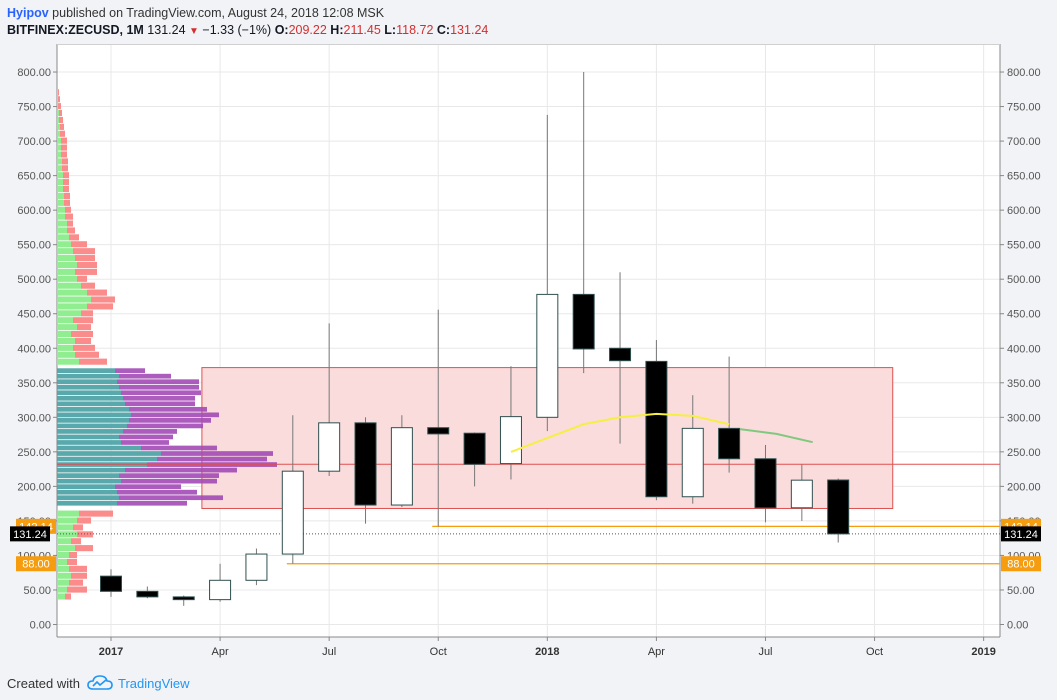 The height and width of the screenshot is (700, 1057). Describe the element at coordinates (75, 30) in the screenshot. I see `symbol-label: BITFINEX:ZECUSD, 1M` at that location.